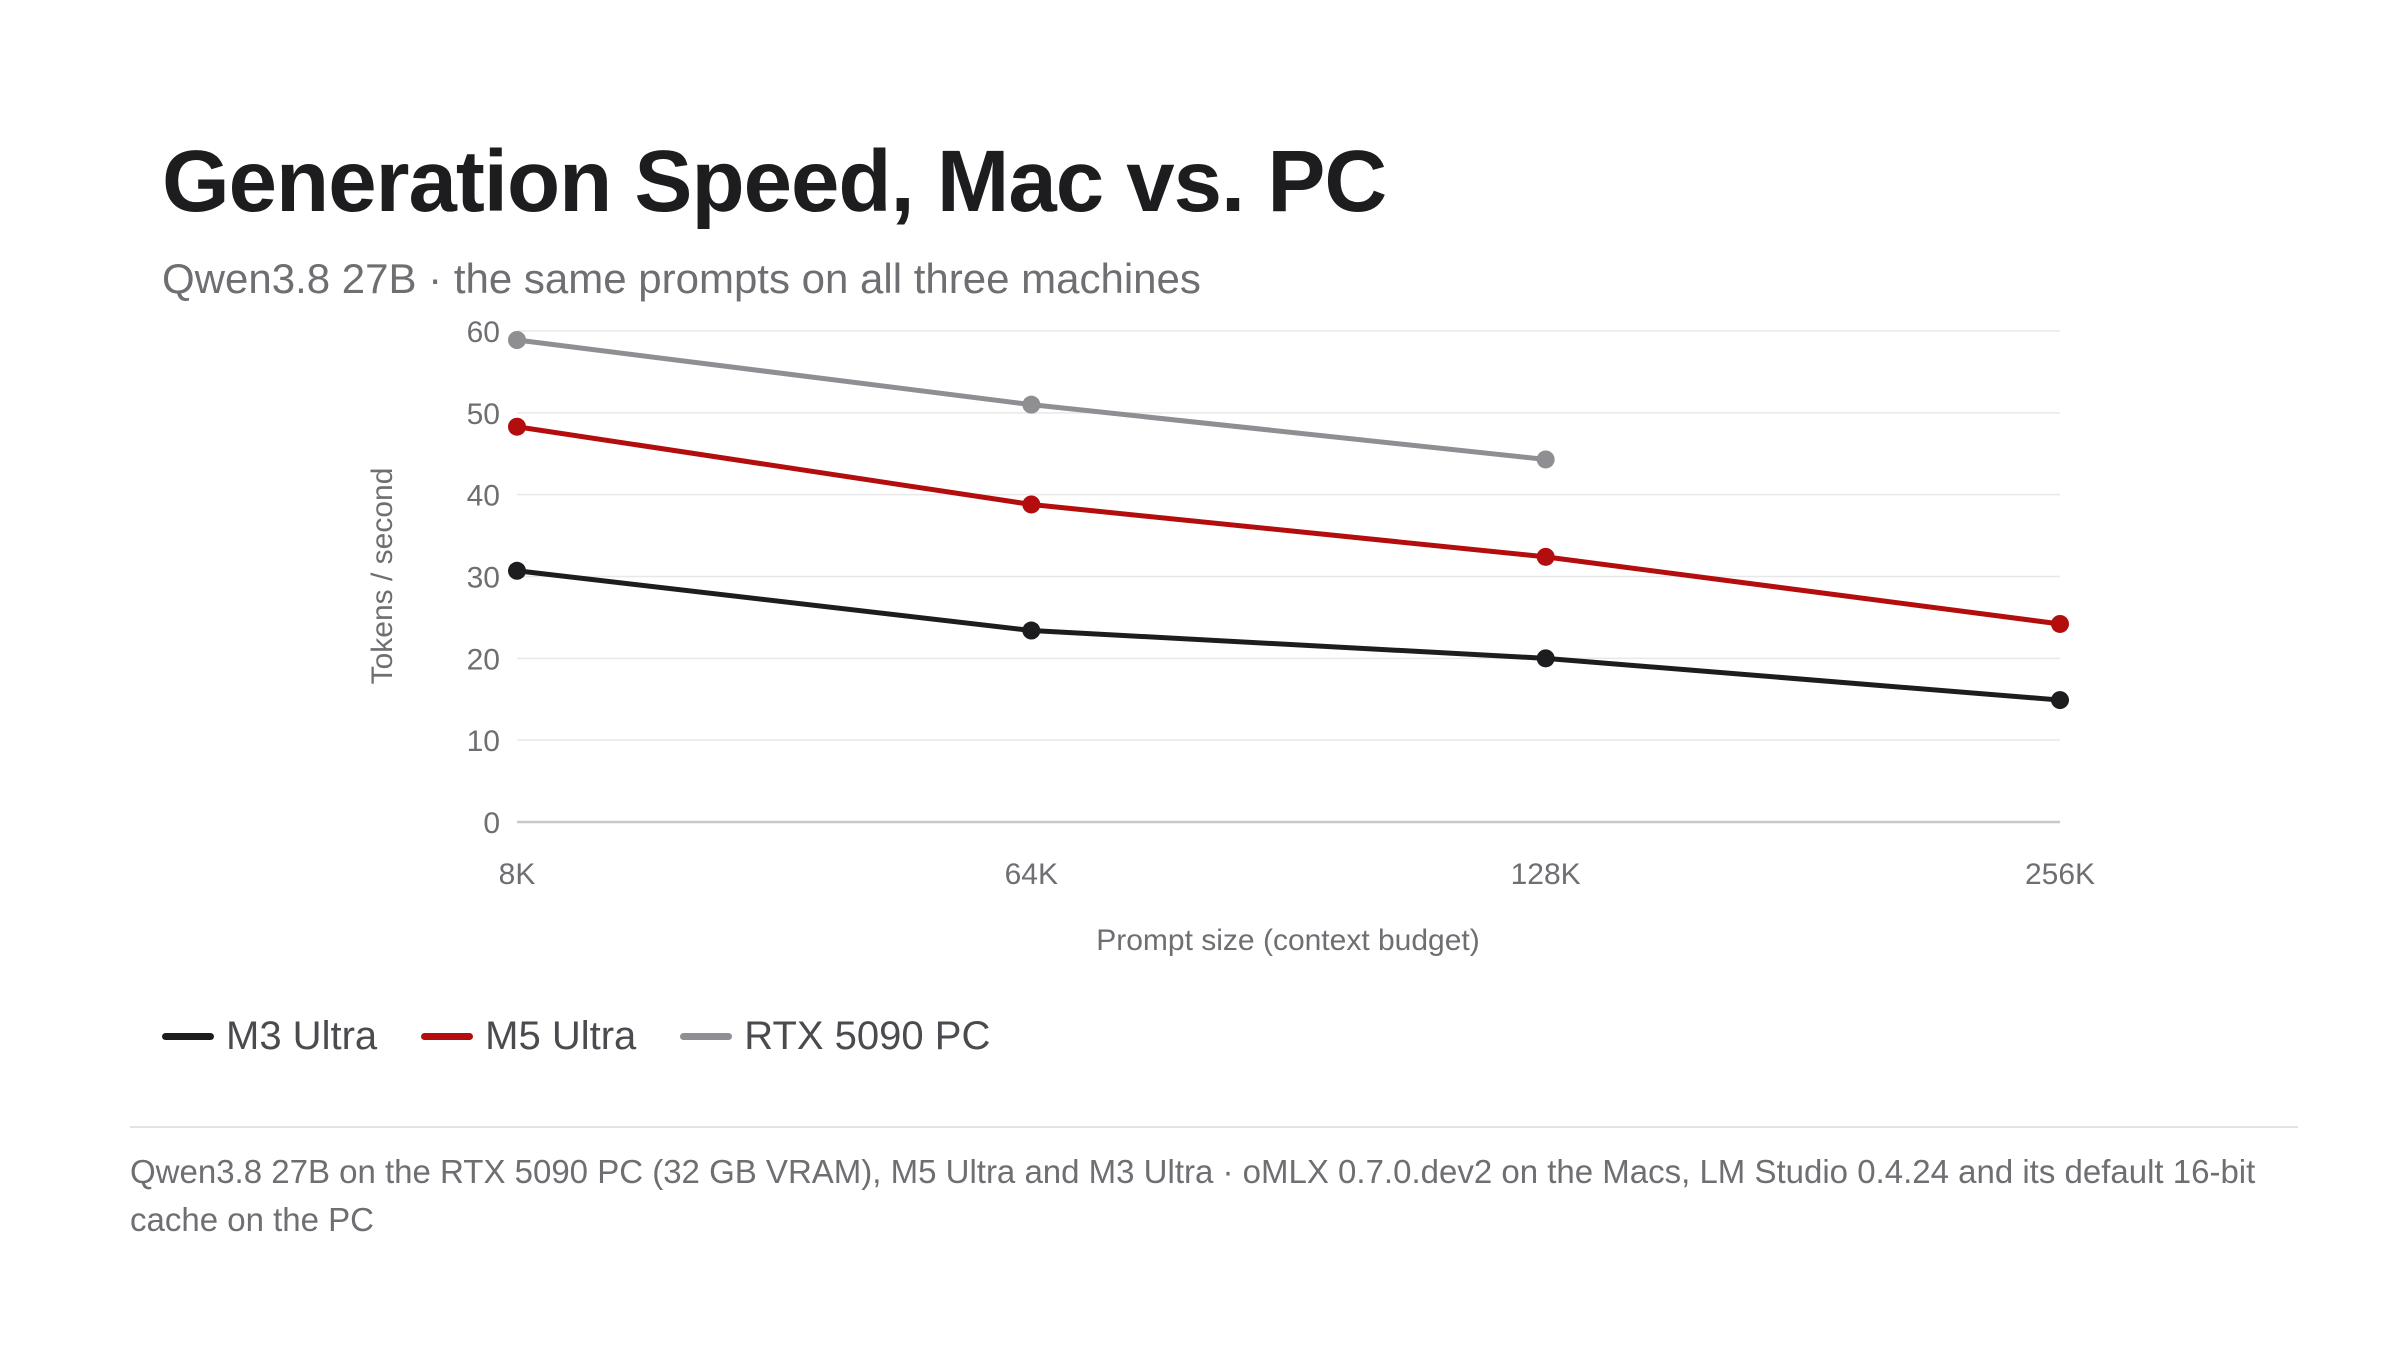  Describe the element at coordinates (1214, 1127) in the screenshot. I see `footnote-divider` at that location.